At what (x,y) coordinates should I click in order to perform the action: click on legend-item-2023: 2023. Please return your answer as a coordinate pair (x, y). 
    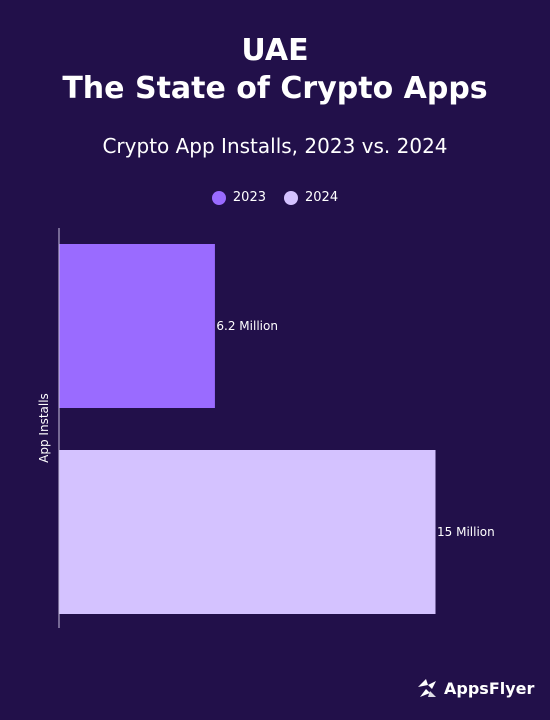
    Looking at the image, I should click on (238, 197).